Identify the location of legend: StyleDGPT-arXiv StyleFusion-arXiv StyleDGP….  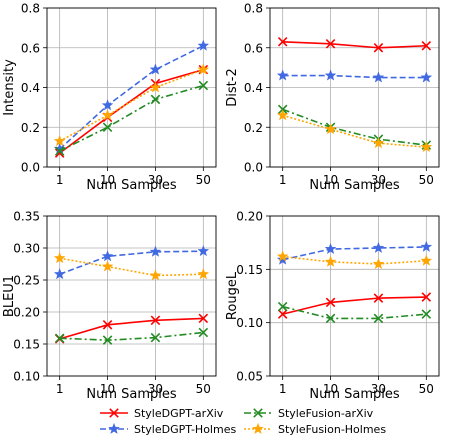
(243, 421).